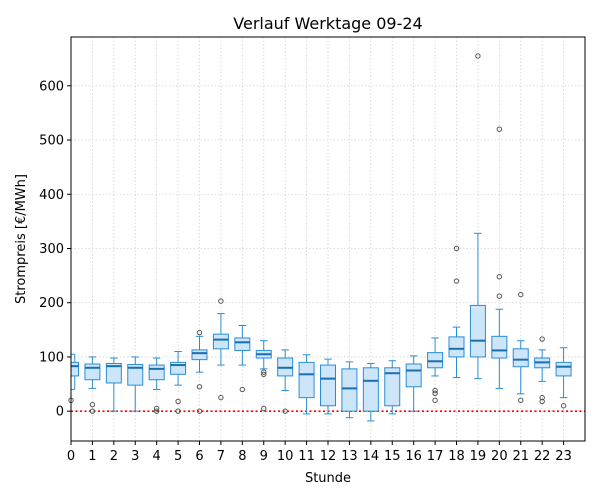 This screenshot has height=500, width=600. I want to click on x-tick-label: 15, so click(392, 456).